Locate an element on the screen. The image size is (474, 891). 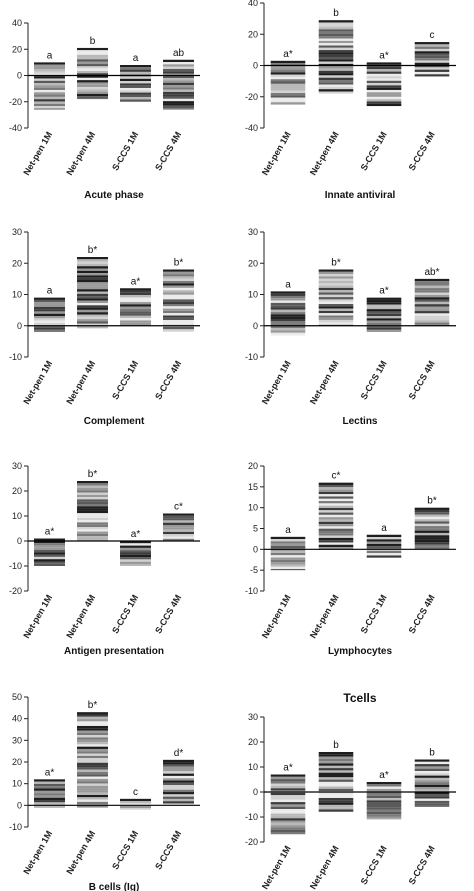
y-tick-label: -10 is located at coordinates (251, 357).